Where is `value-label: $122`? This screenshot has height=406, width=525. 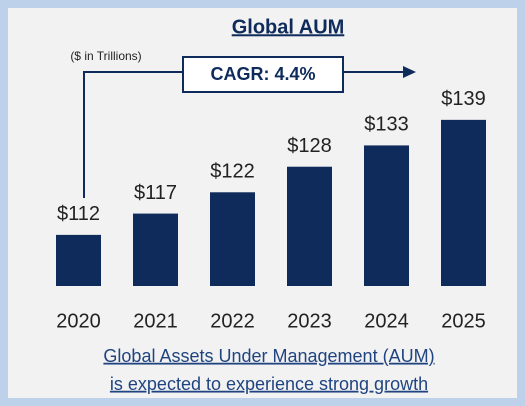
value-label: $122 is located at coordinates (232, 172).